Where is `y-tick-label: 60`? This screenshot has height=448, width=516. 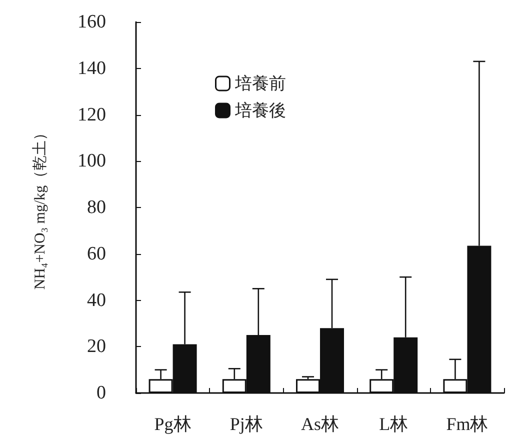 y-tick-label: 60 is located at coordinates (96, 253).